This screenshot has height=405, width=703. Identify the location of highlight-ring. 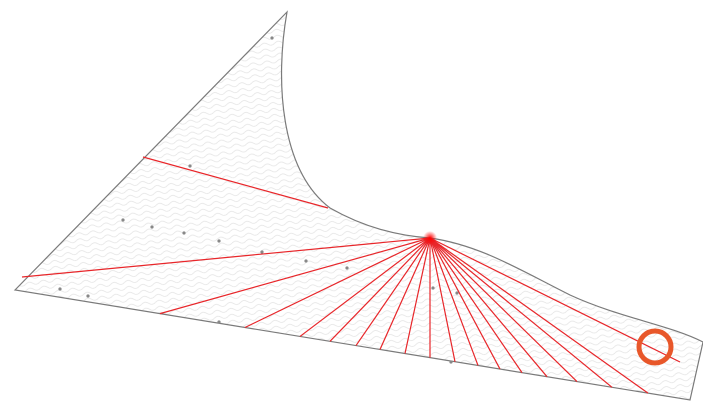
(655, 347).